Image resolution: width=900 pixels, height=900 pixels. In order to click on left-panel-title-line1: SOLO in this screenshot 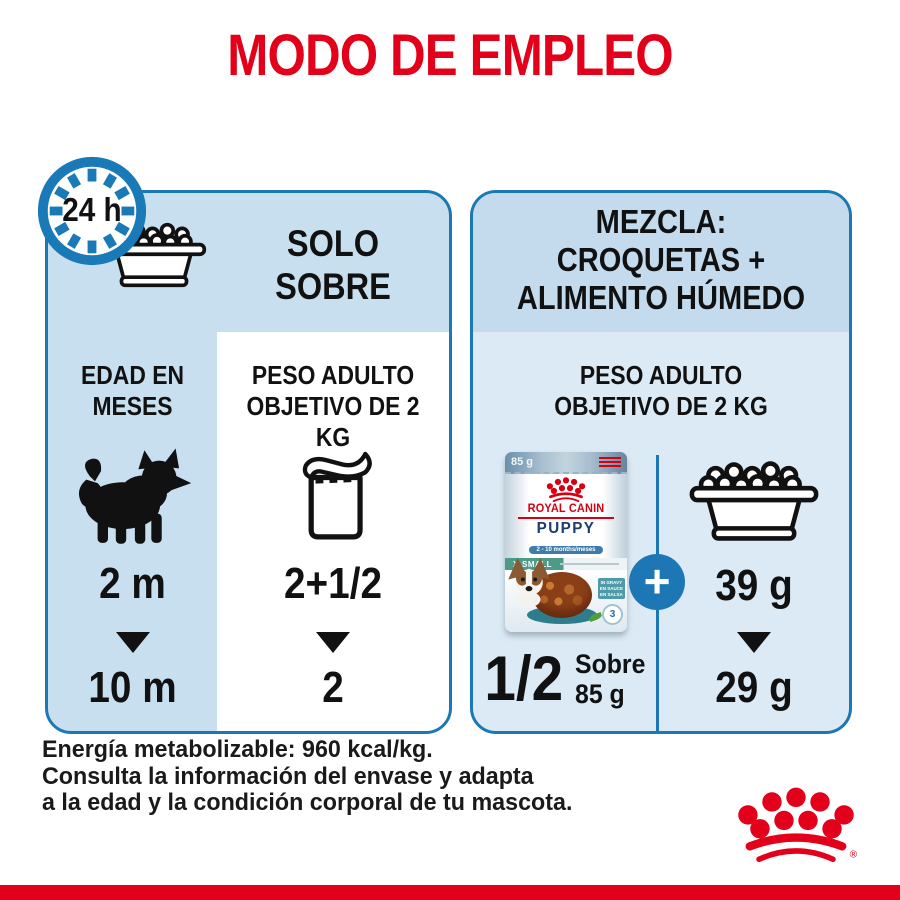, I will do `click(333, 243)`.